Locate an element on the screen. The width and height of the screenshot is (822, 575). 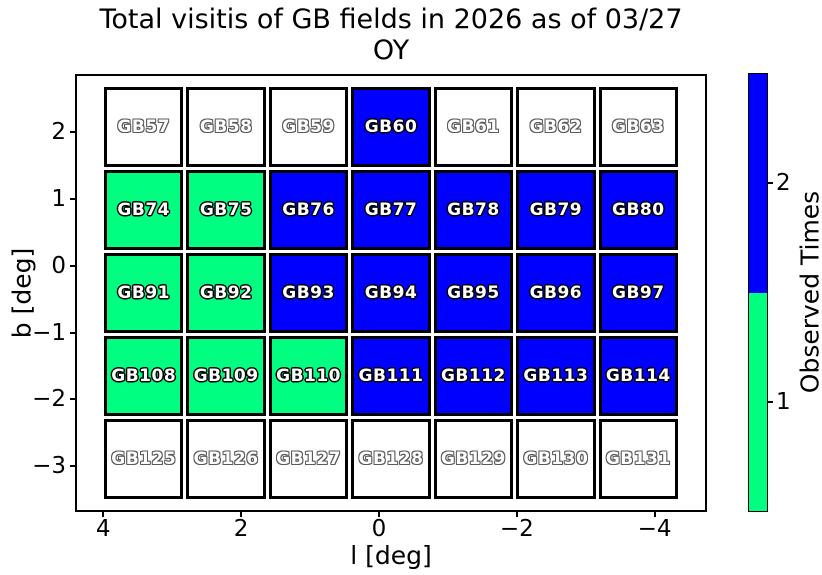
field-cell-gb109: GB109 is located at coordinates (226, 376).